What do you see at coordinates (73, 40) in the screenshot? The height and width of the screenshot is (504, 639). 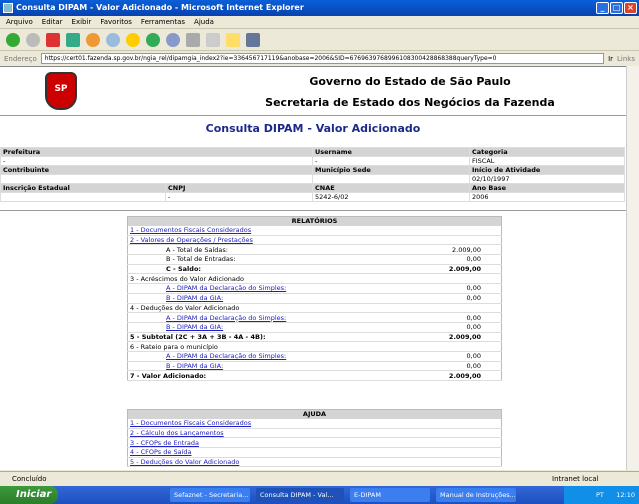 I see `refresh-icon` at bounding box center [73, 40].